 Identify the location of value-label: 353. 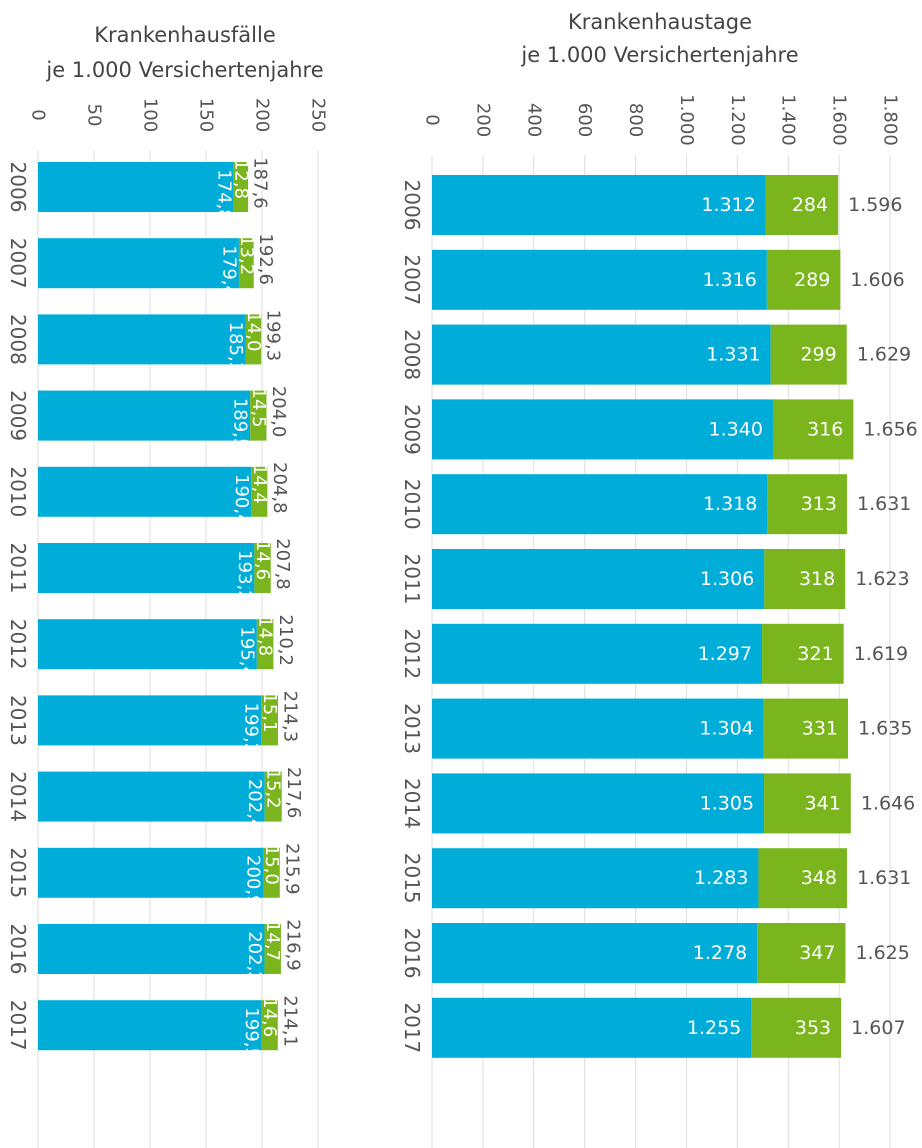
(813, 1028).